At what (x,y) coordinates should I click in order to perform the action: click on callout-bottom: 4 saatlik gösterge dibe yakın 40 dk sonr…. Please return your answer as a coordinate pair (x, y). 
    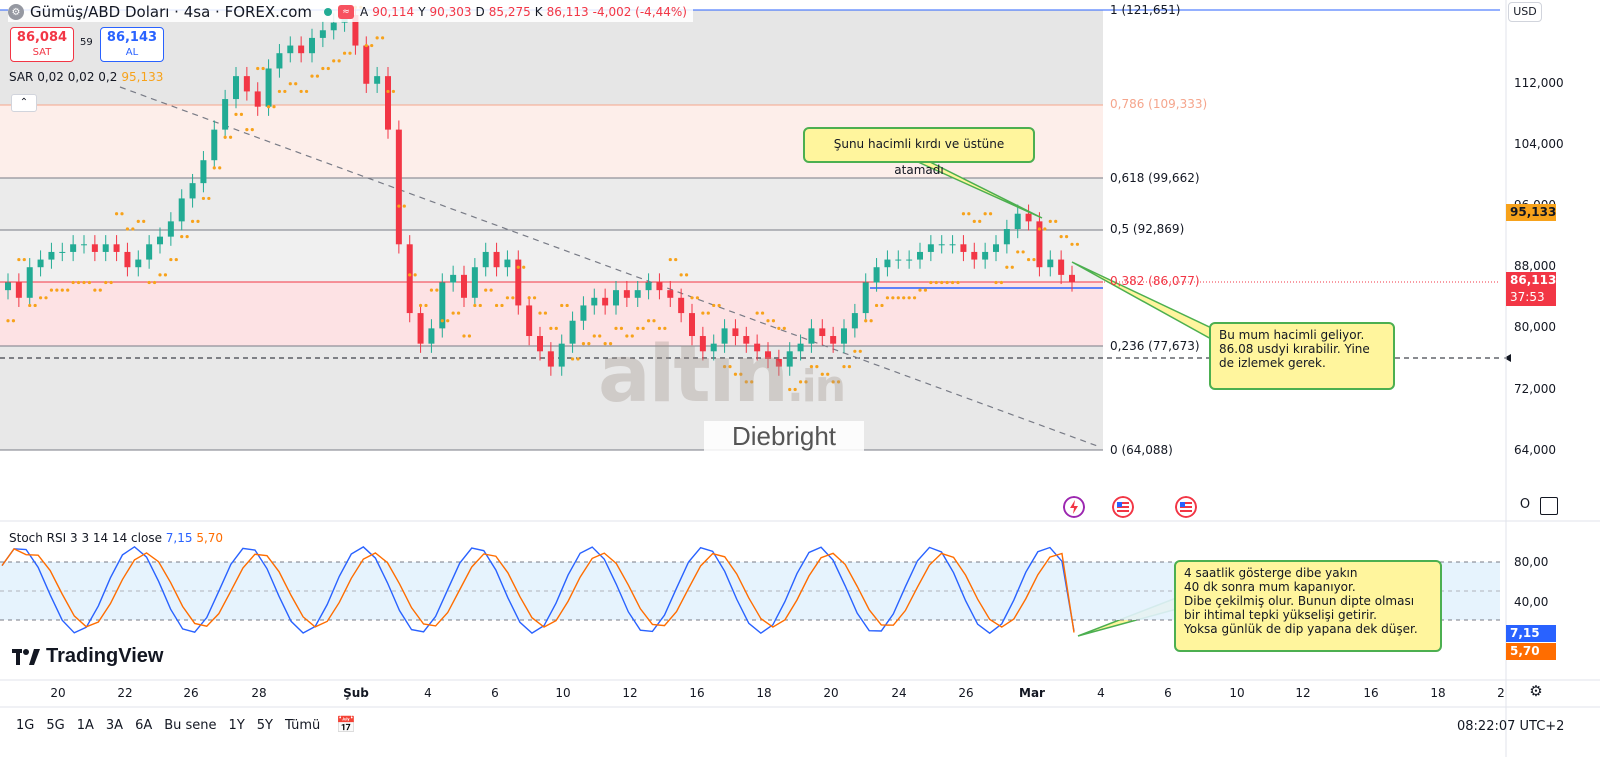
    Looking at the image, I should click on (1308, 606).